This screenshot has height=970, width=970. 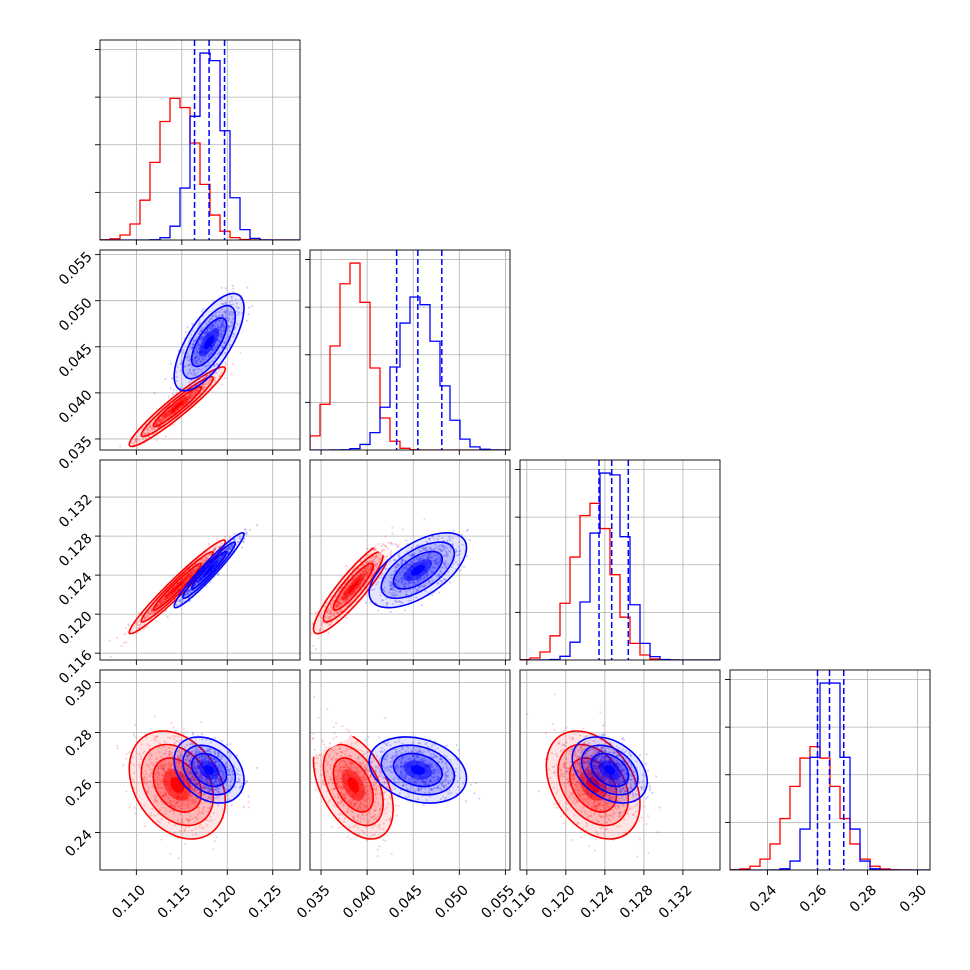 What do you see at coordinates (177, 407) in the screenshot?
I see `contour-line` at bounding box center [177, 407].